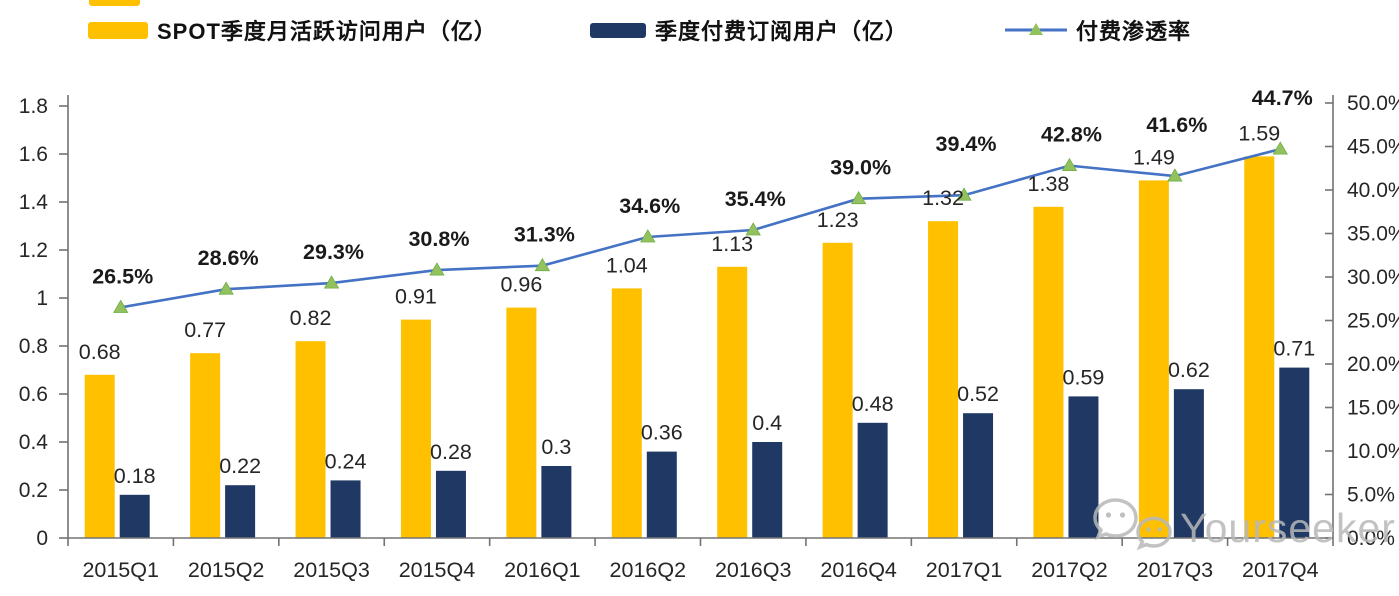 Image resolution: width=1399 pixels, height=596 pixels. I want to click on mau-bar-label: 1.13, so click(732, 244).